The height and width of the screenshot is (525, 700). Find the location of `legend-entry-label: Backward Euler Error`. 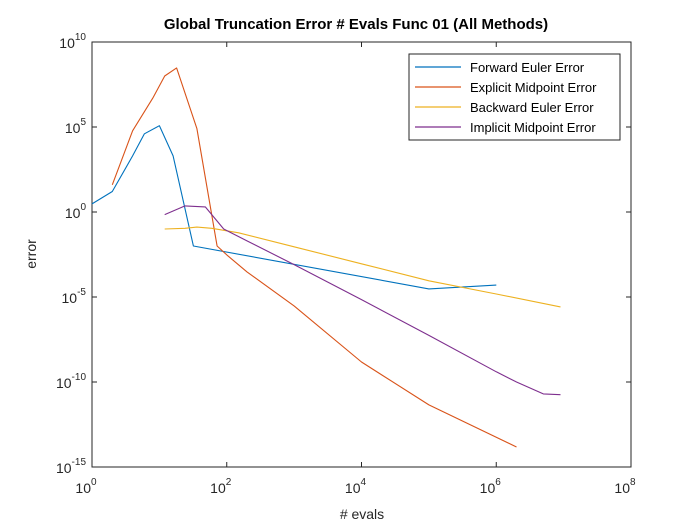

legend-entry-label: Backward Euler Error is located at coordinates (532, 107).